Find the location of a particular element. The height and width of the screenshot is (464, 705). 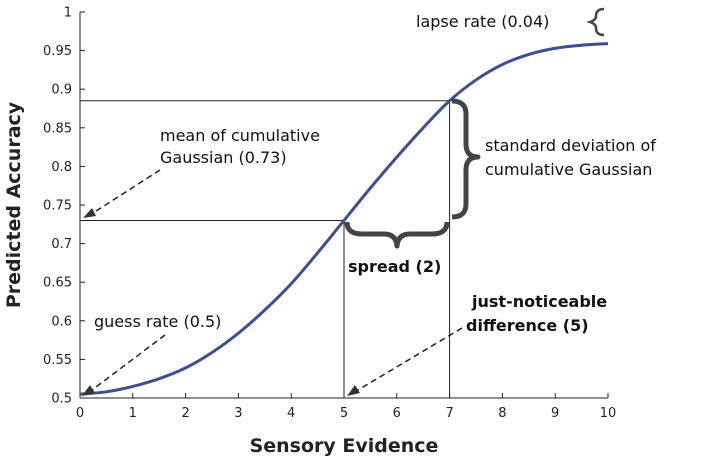

lapse-brace is located at coordinates (595, 22).